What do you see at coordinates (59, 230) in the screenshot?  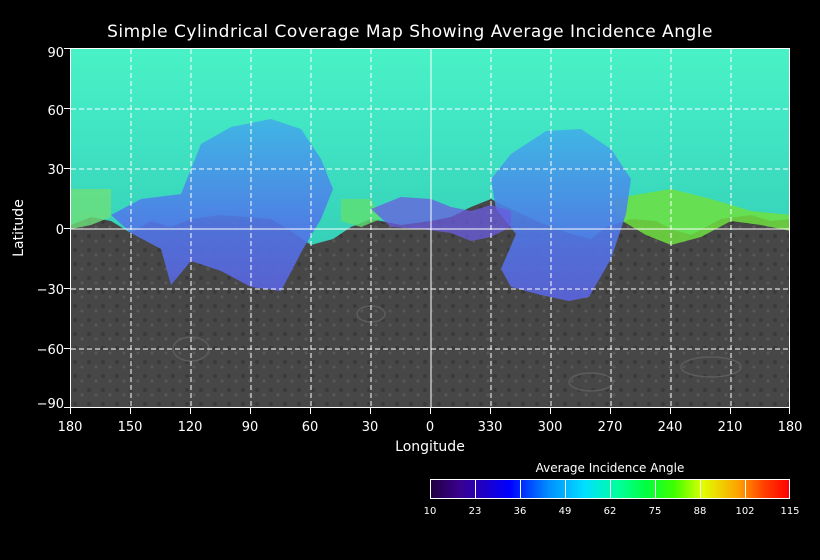 I see `y-tick-label: 0` at bounding box center [59, 230].